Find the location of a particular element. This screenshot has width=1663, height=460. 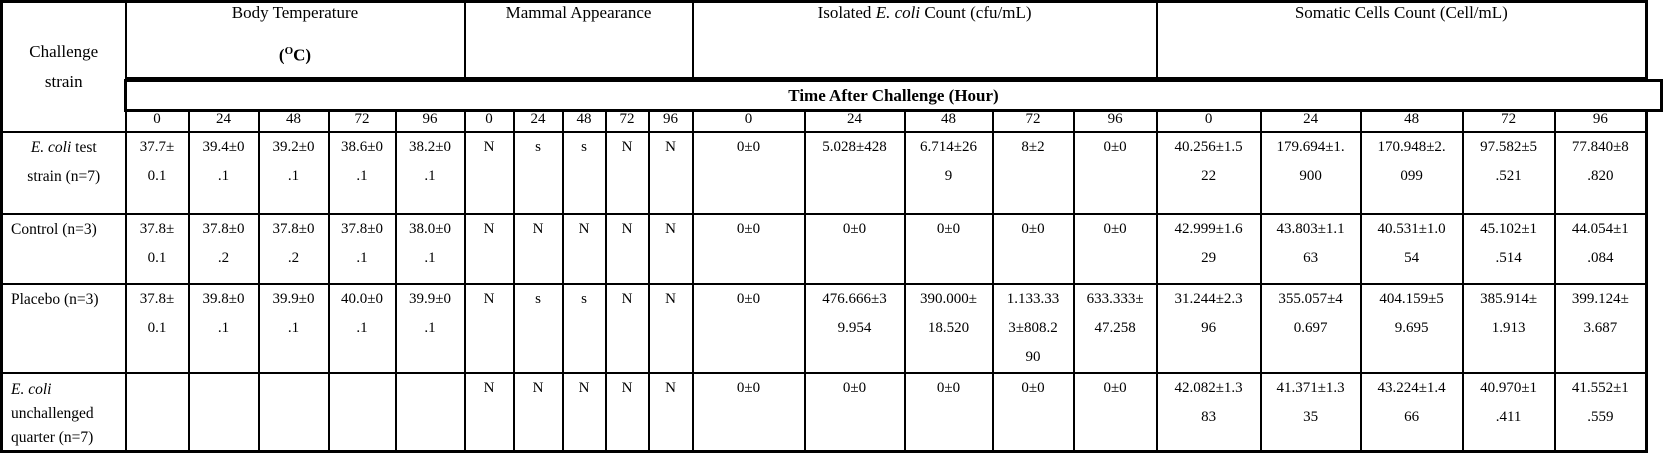

cell-body-temperature: 39.8±0 .1 is located at coordinates (223, 328).